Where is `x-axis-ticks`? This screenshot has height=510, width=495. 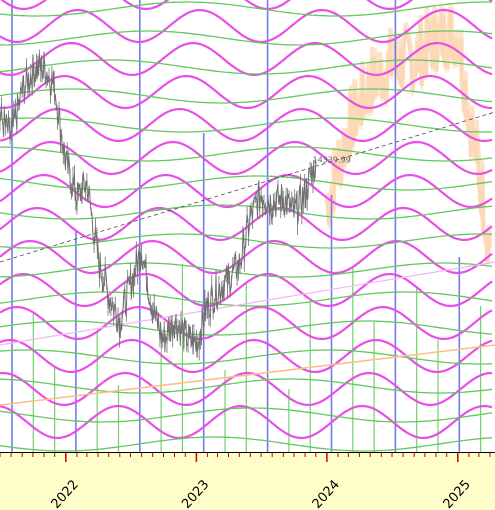
x-axis-ticks is located at coordinates (245, 457).